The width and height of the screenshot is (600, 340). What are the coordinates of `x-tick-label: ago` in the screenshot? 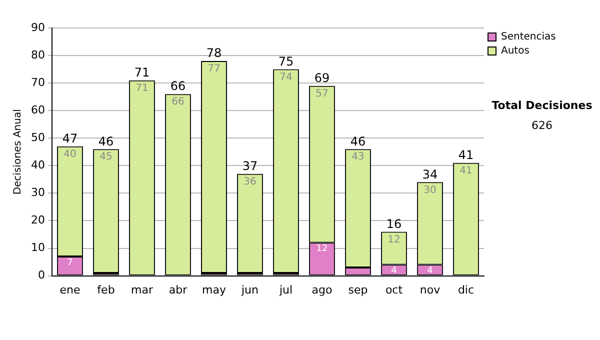 It's located at (322, 289).